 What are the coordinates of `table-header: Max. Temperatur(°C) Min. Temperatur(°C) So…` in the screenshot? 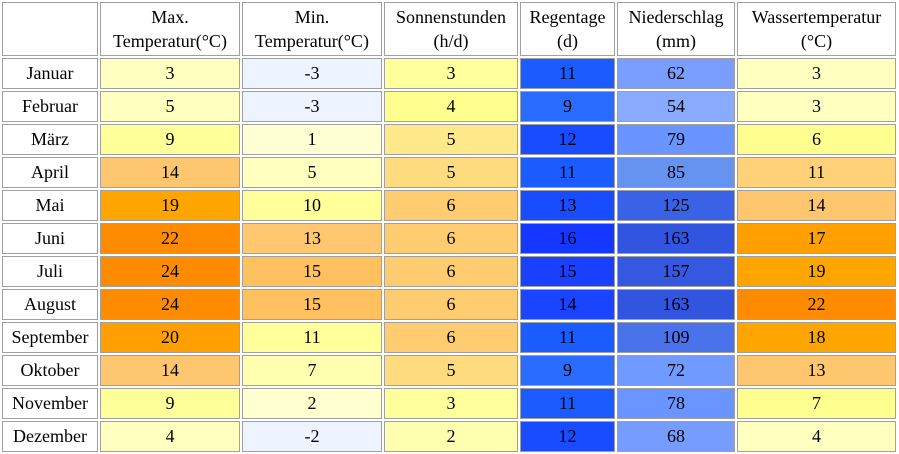 It's located at (449, 29).